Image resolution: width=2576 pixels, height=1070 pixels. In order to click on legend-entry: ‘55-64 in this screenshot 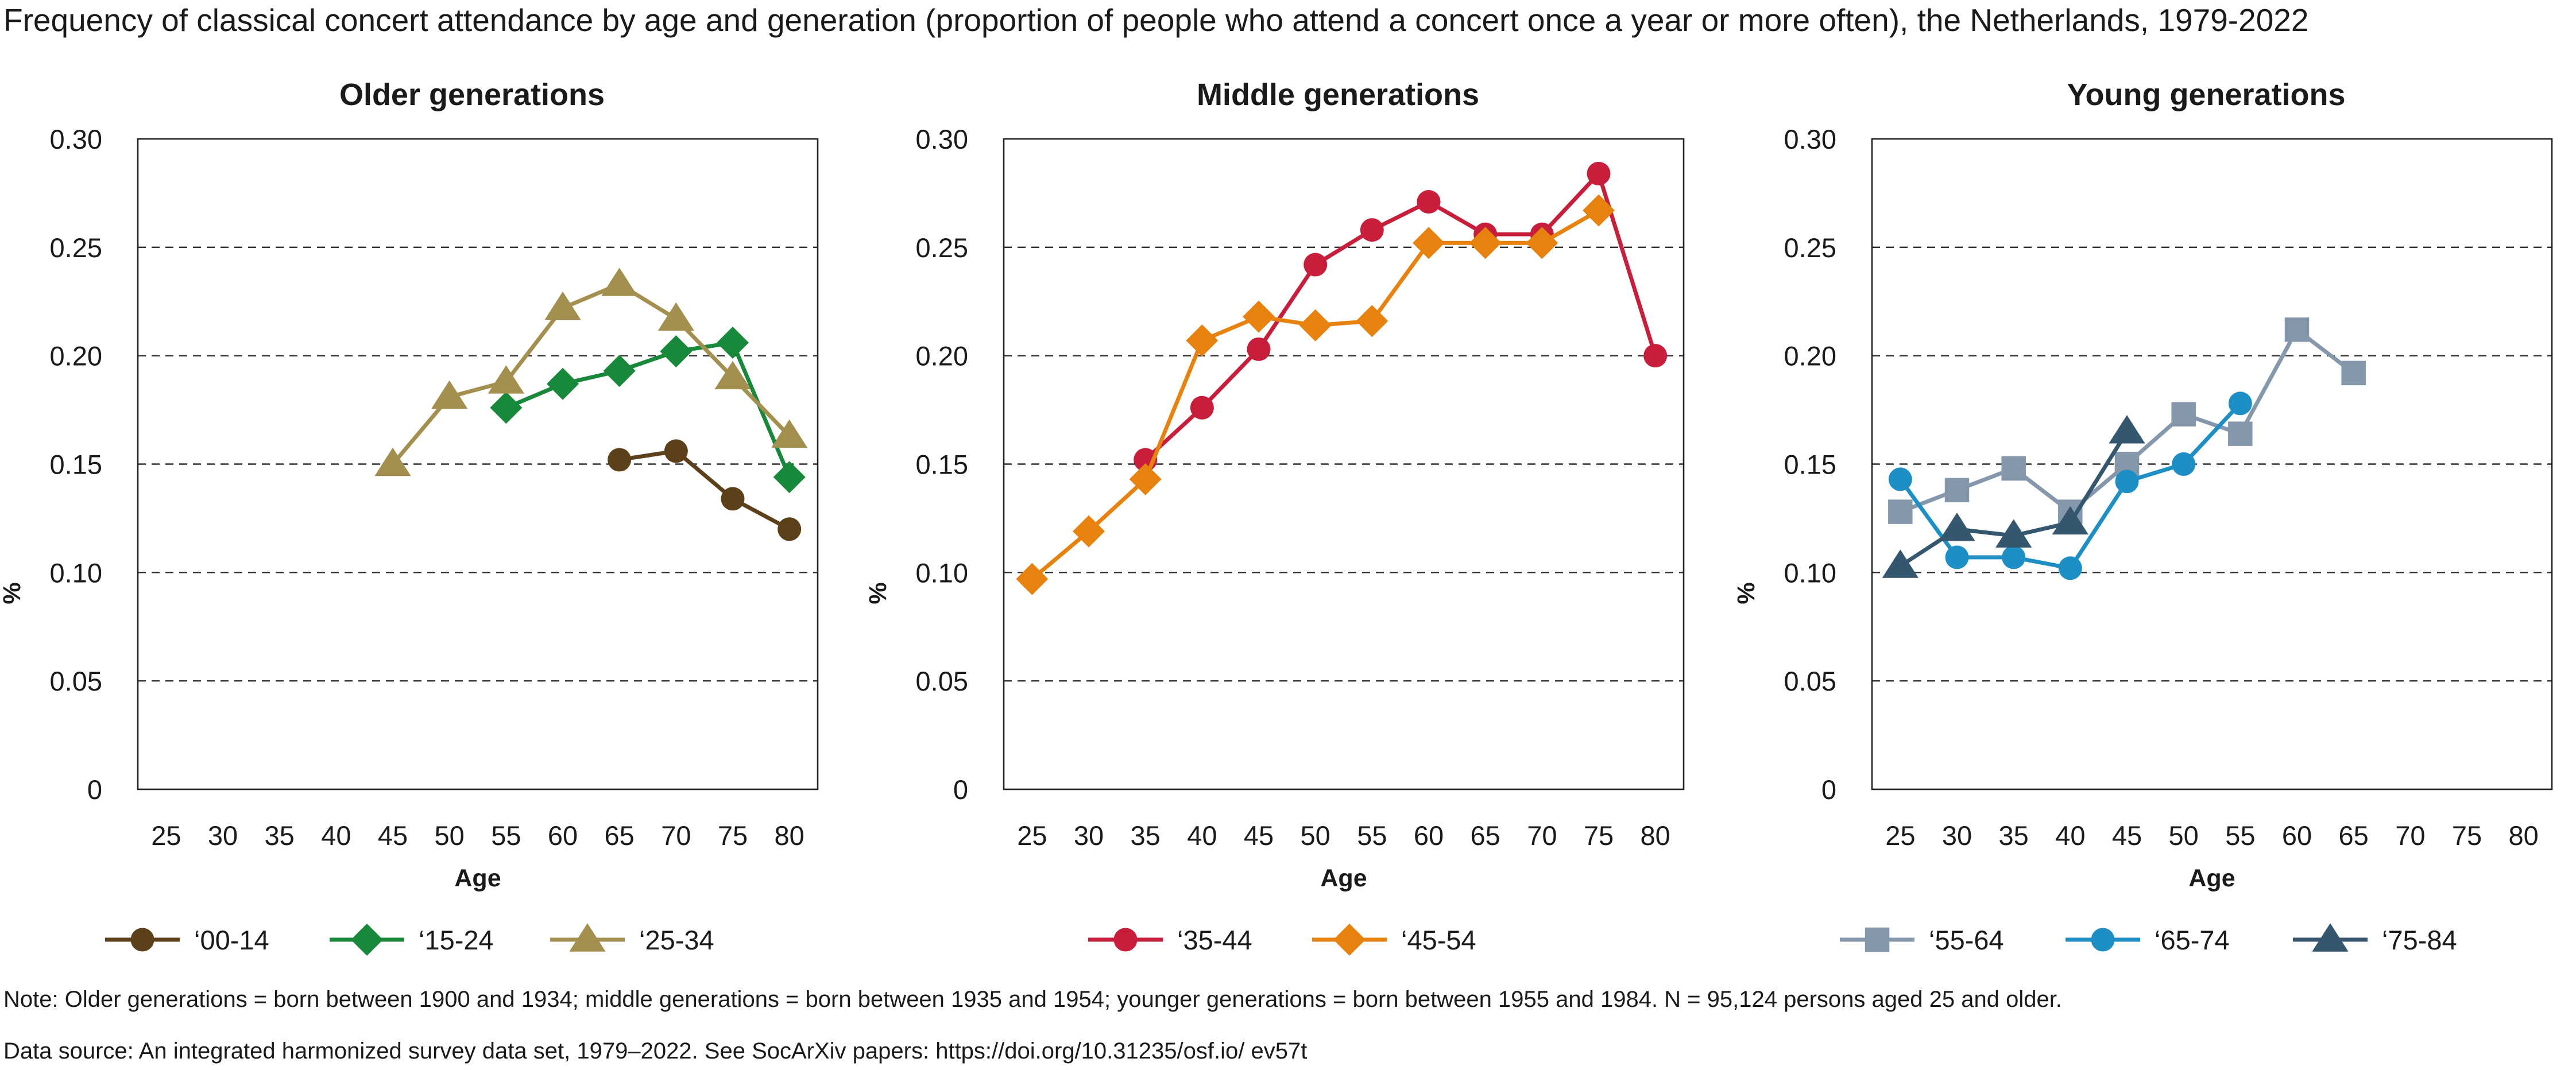, I will do `click(1922, 940)`.